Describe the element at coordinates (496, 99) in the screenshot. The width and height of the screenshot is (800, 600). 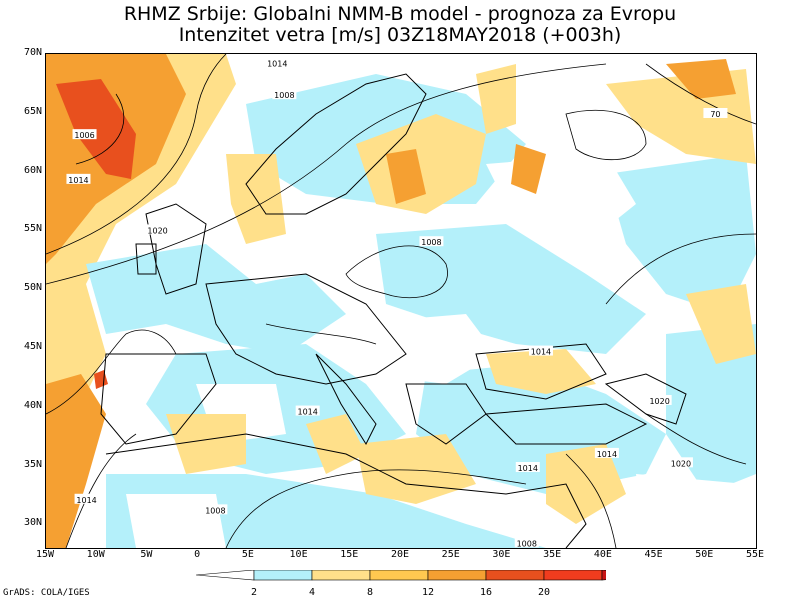
I see `wind-zone-finland` at that location.